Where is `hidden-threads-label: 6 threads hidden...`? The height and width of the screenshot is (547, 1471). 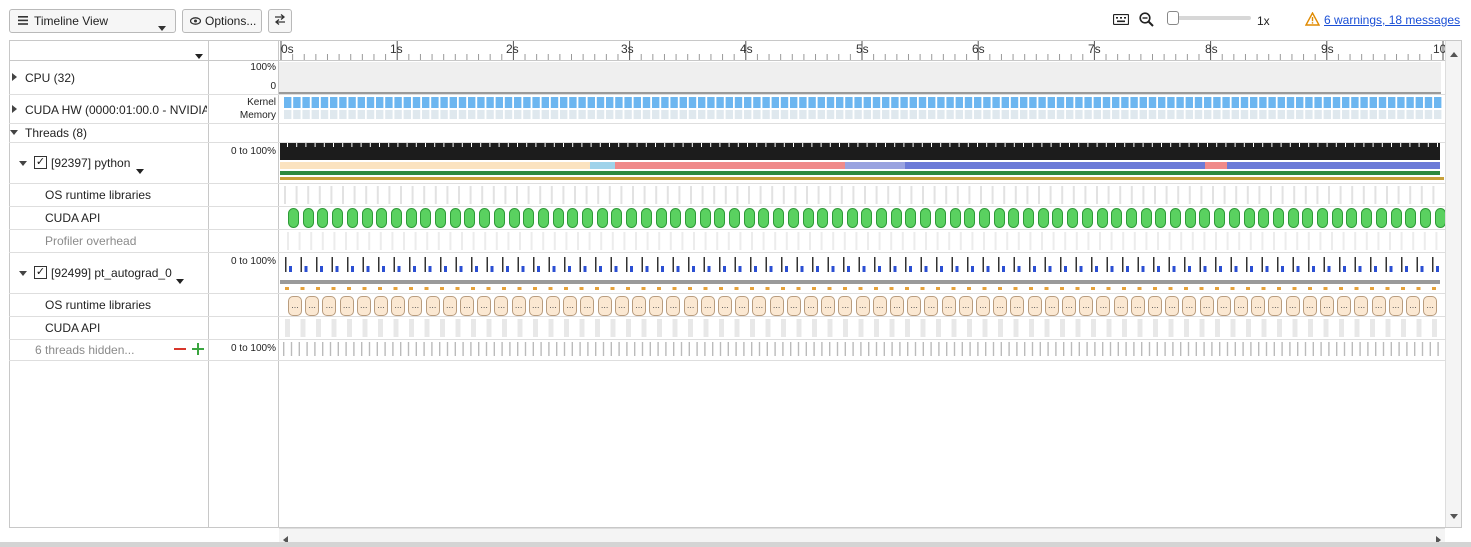 hidden-threads-label: 6 threads hidden... is located at coordinates (85, 350).